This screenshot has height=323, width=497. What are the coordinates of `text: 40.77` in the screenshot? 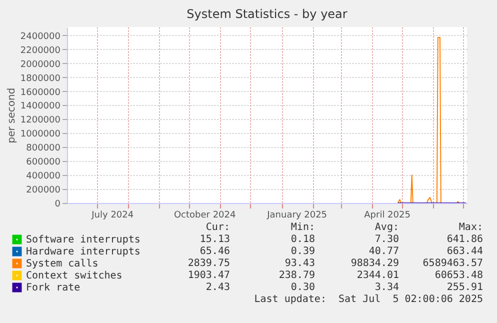 It's located at (383, 252).